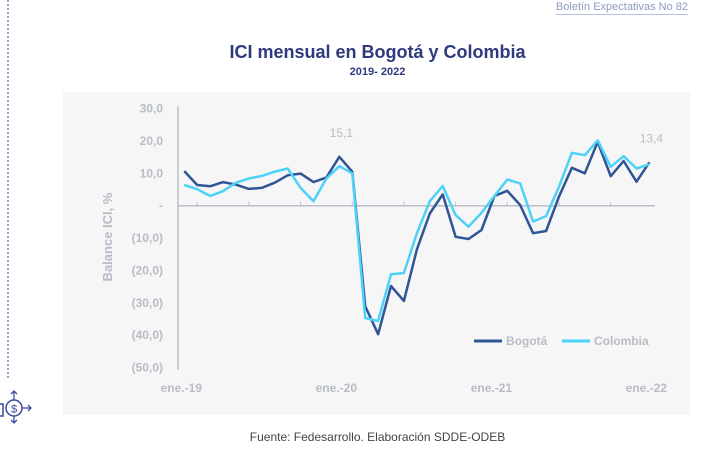 The height and width of the screenshot is (462, 720). What do you see at coordinates (161, 206) in the screenshot?
I see `y-tick-label: -` at bounding box center [161, 206].